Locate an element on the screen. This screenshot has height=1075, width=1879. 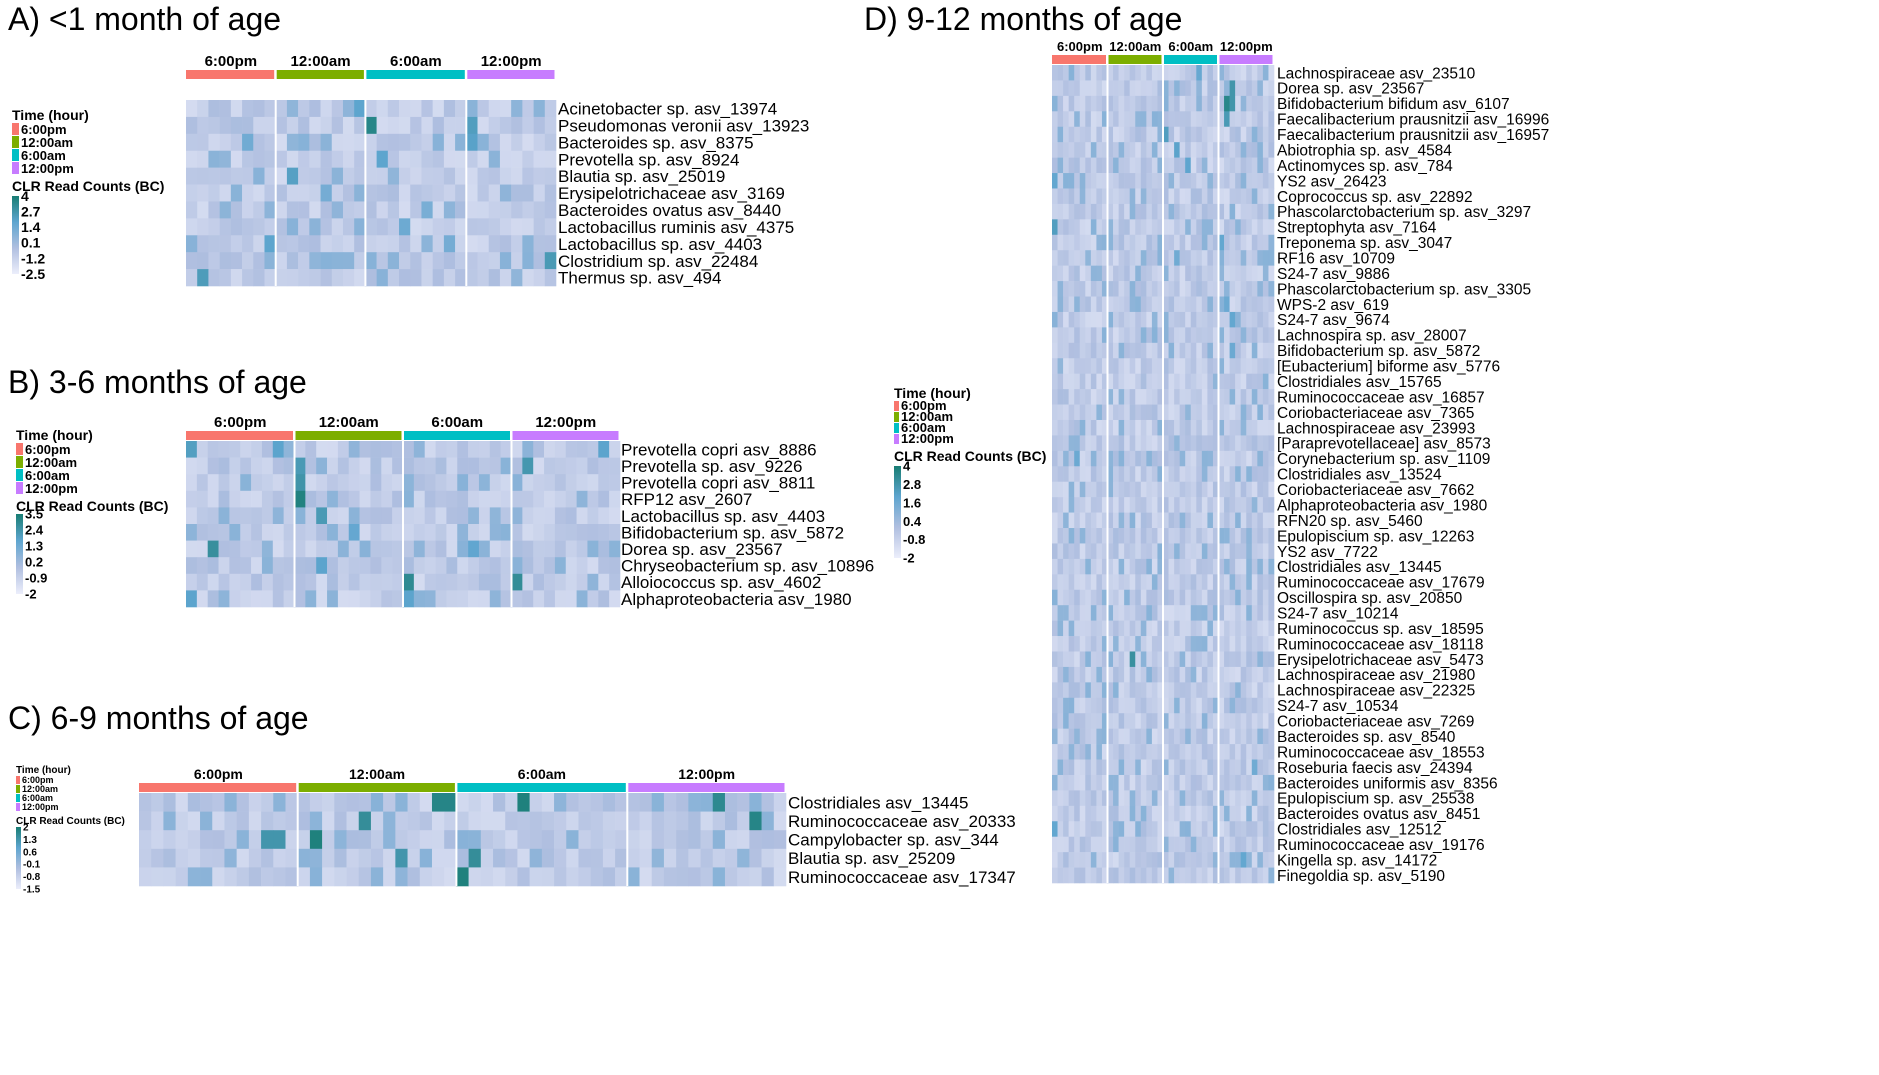
row-label: Clostridiales asv_12512 is located at coordinates (1359, 830).